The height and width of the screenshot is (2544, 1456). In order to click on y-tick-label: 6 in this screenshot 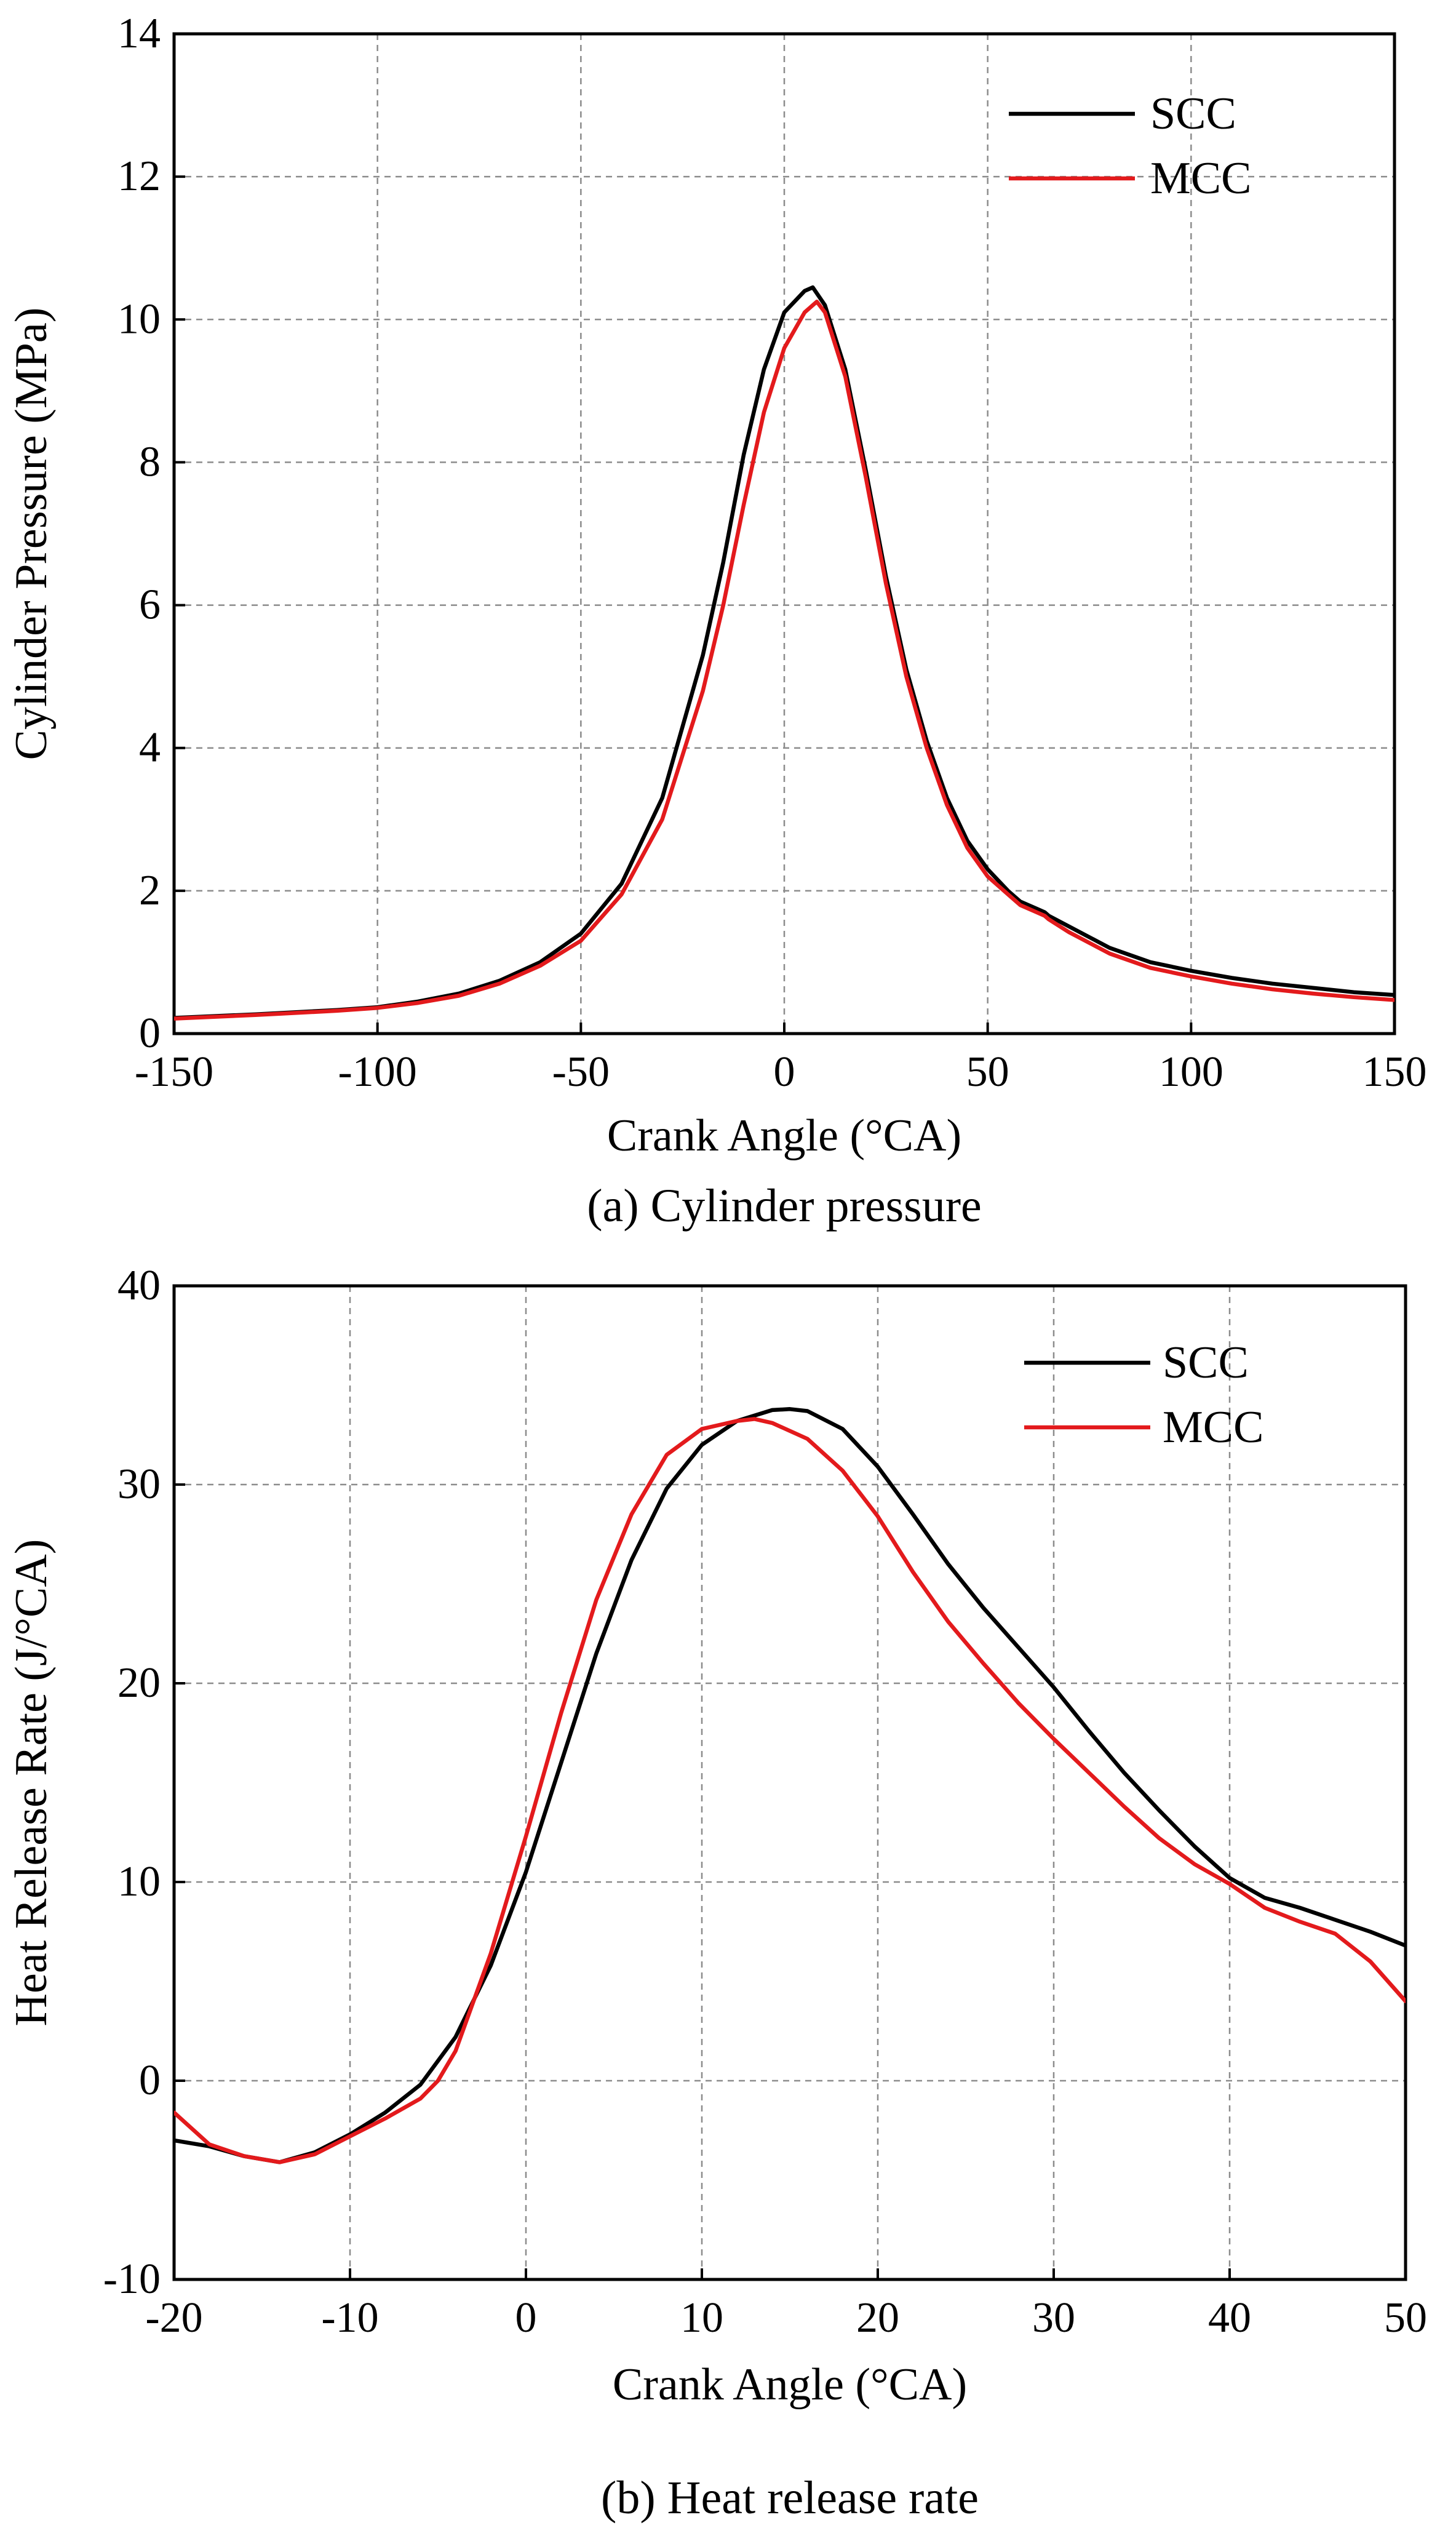, I will do `click(150, 605)`.